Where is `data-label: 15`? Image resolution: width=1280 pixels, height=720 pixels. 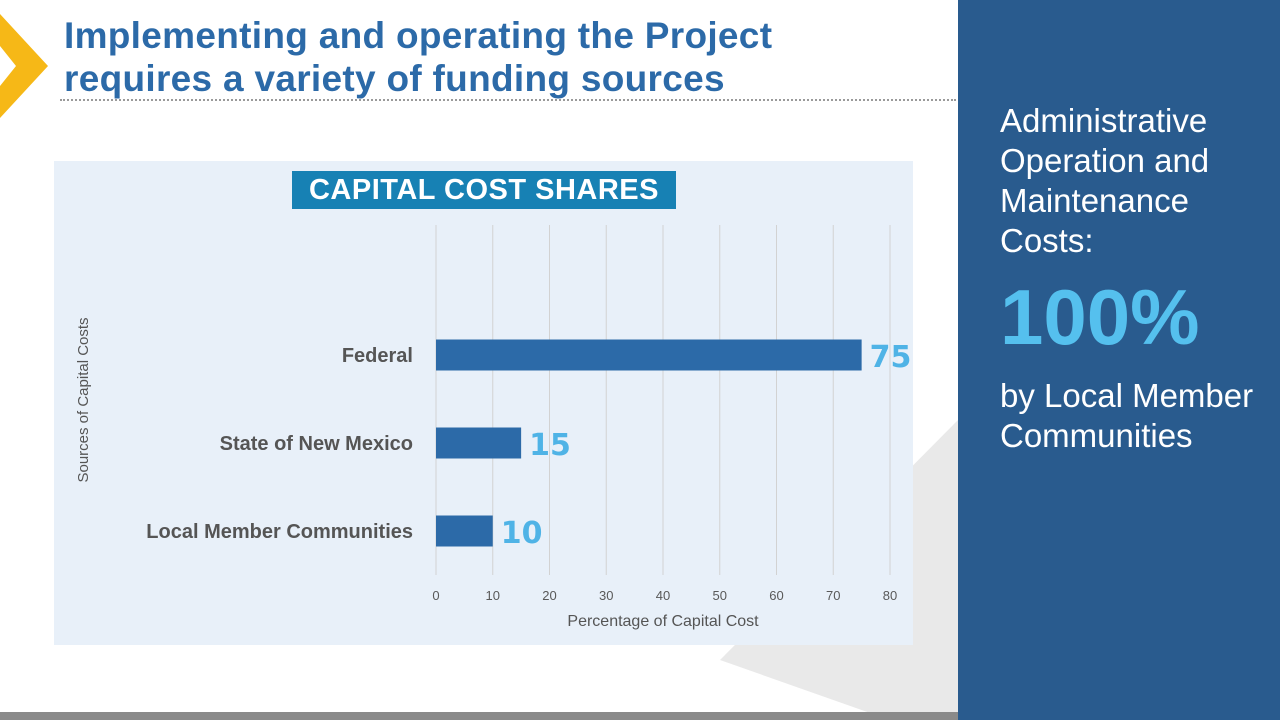 data-label: 15 is located at coordinates (550, 445).